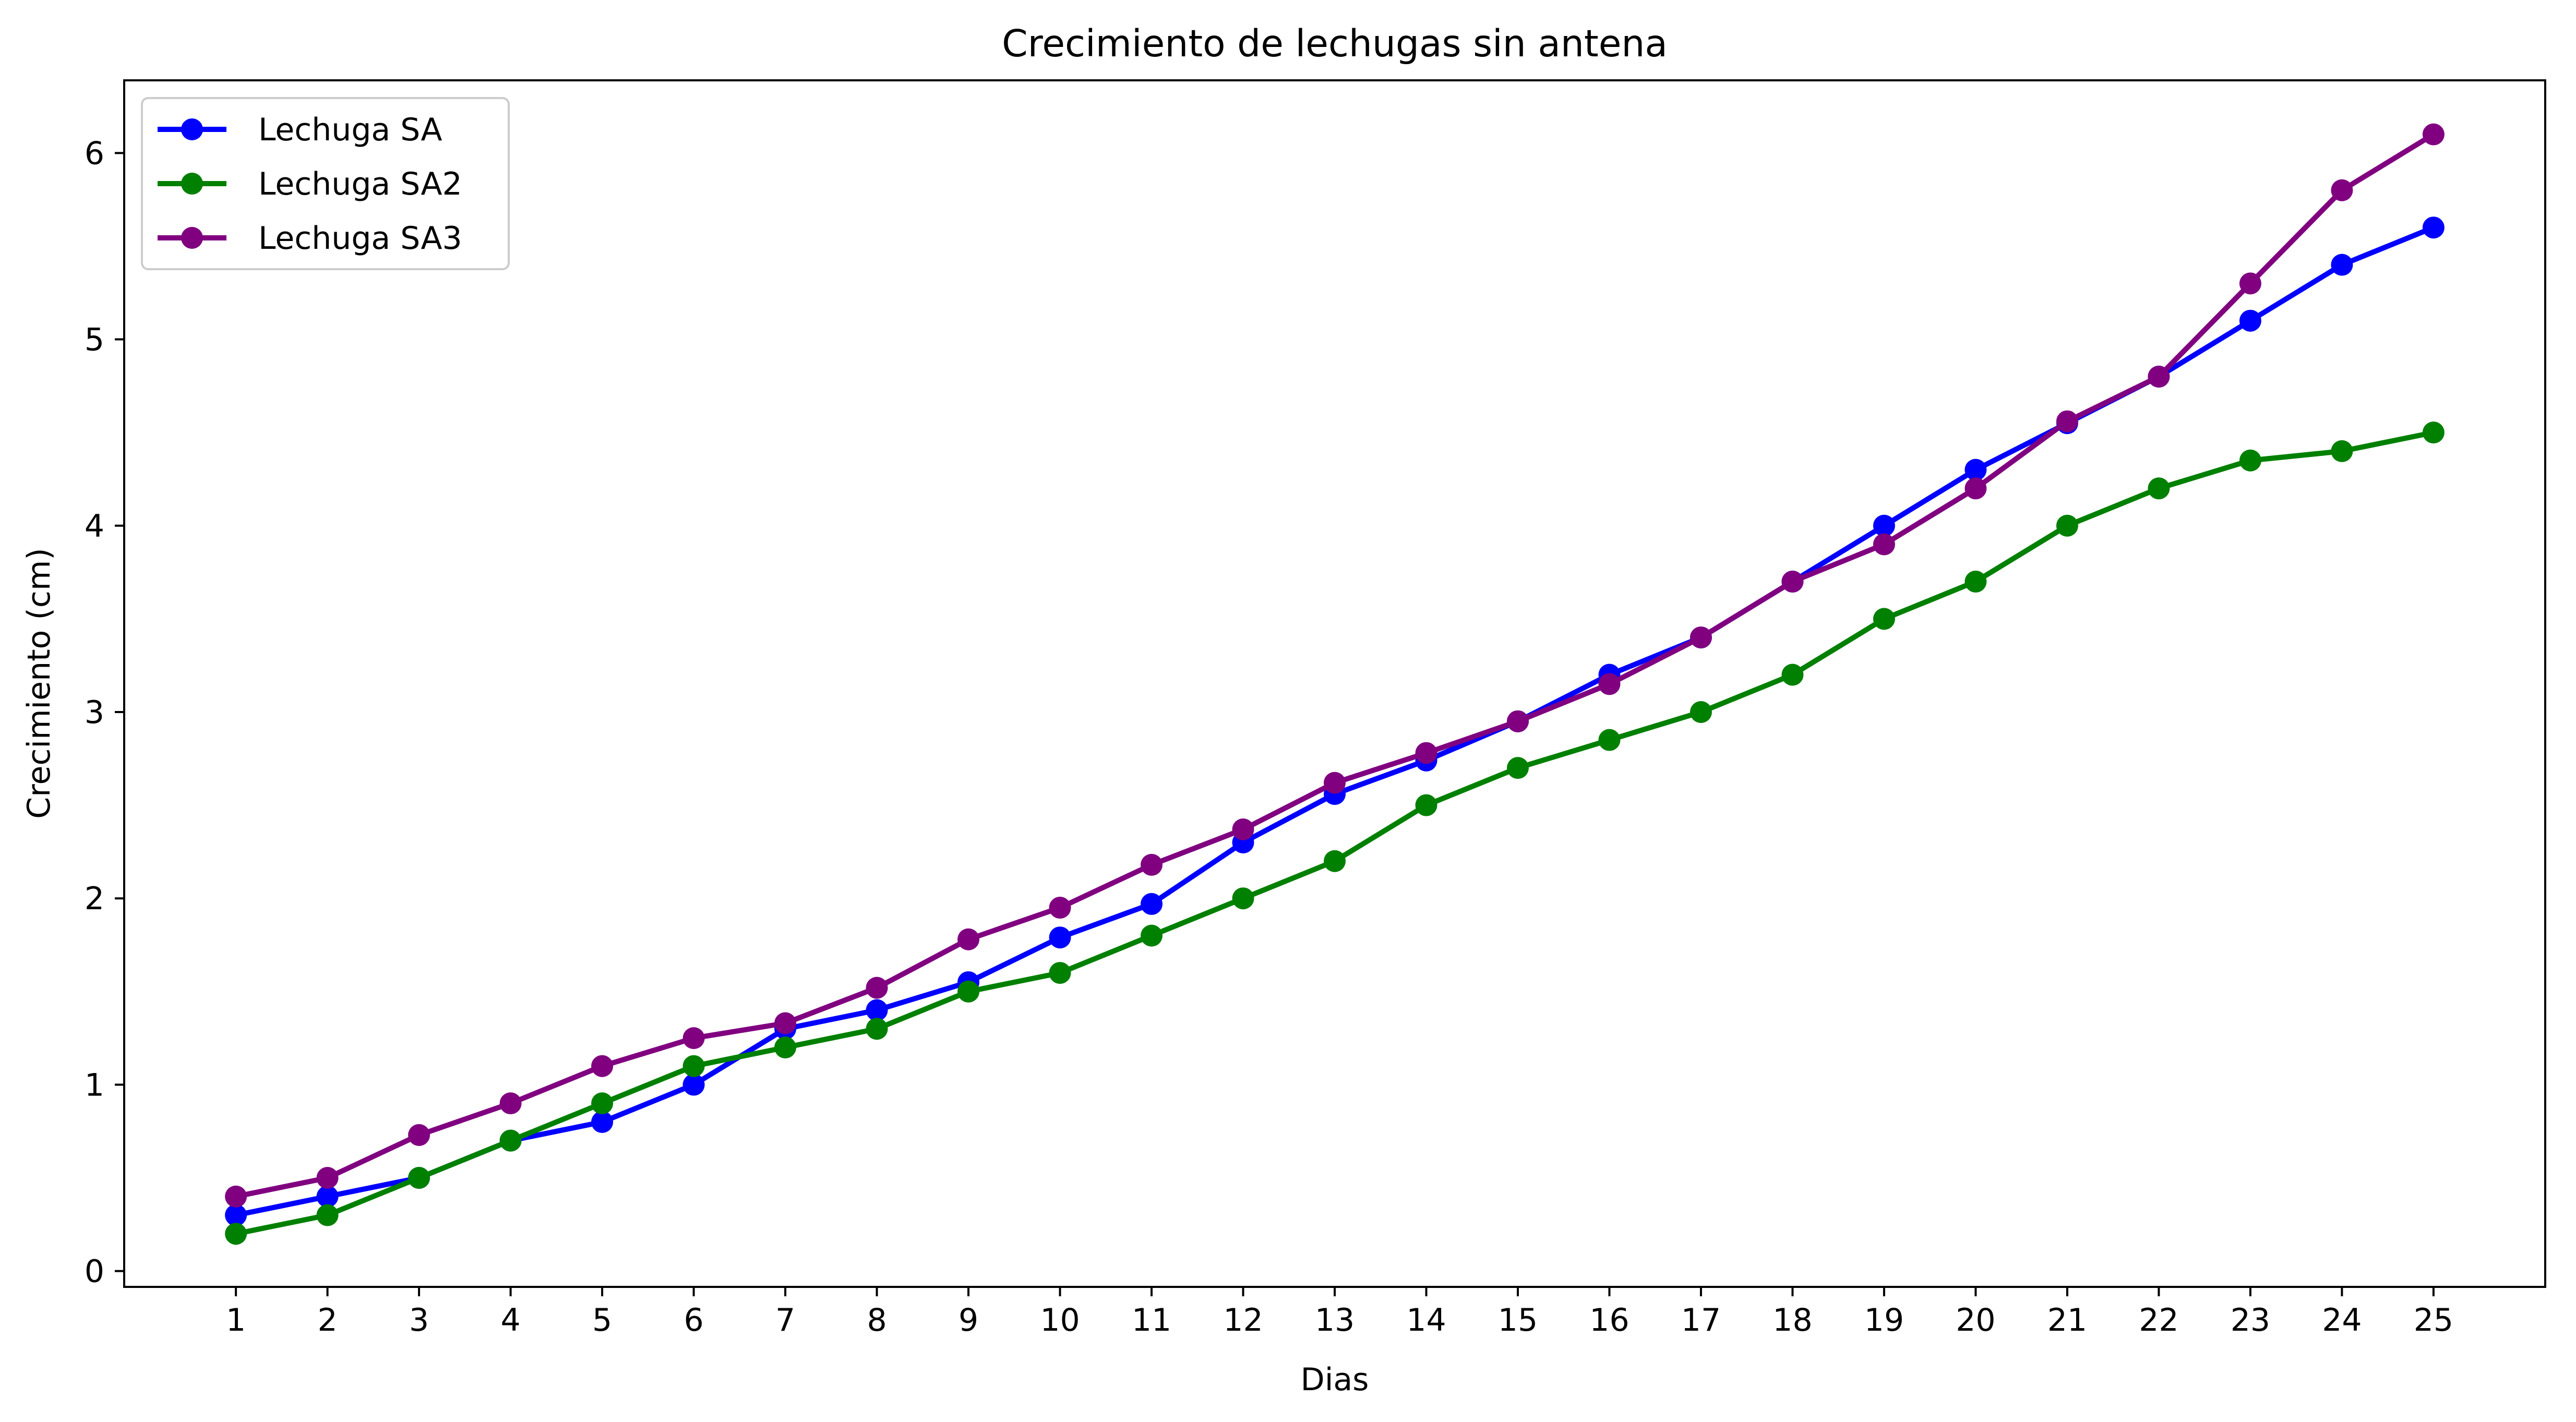 Image resolution: width=2576 pixels, height=1422 pixels. Describe the element at coordinates (1243, 1320) in the screenshot. I see `x-tick-label: 12` at that location.